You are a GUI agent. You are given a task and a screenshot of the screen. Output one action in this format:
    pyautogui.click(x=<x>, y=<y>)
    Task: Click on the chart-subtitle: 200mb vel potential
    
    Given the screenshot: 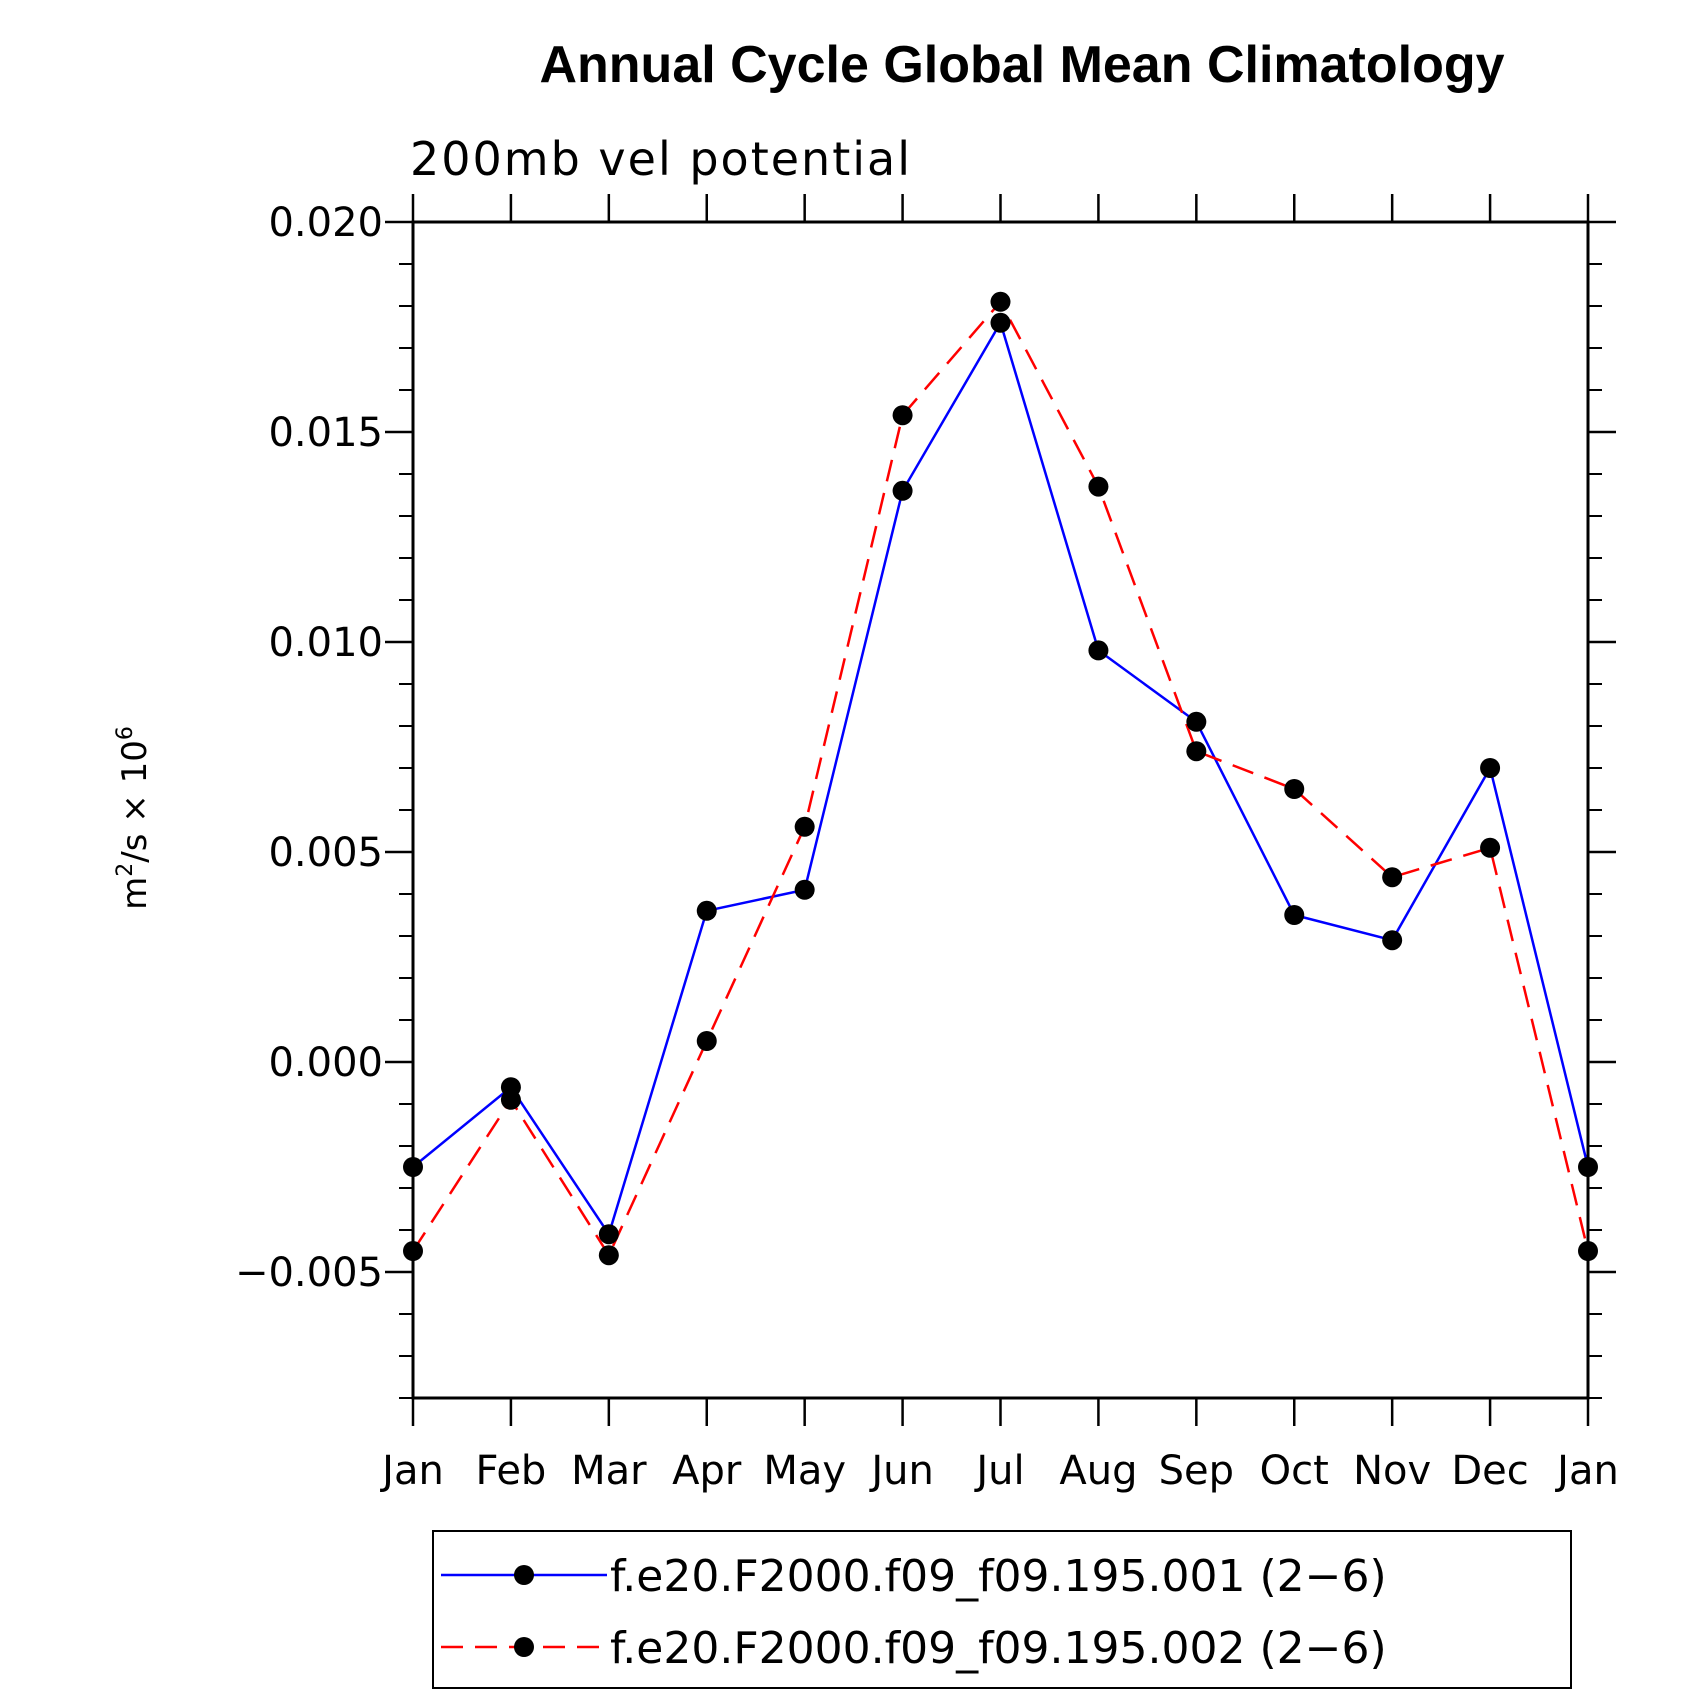 What is the action you would take?
    pyautogui.click(x=661, y=159)
    